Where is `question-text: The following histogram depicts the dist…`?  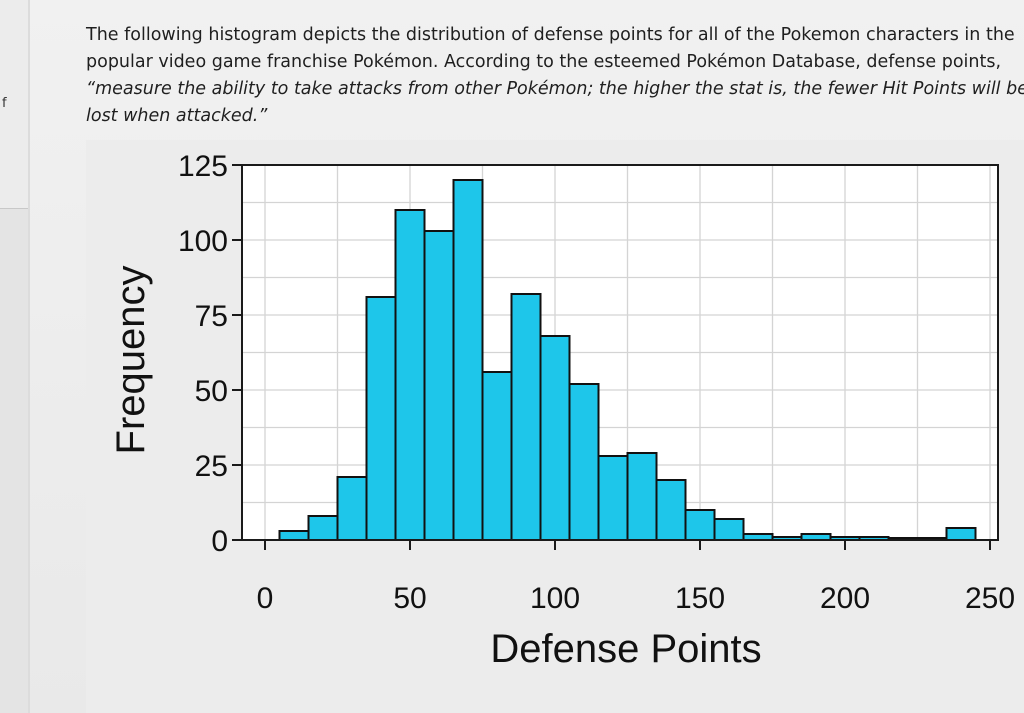 question-text: The following histogram depicts the dist… is located at coordinates (555, 76).